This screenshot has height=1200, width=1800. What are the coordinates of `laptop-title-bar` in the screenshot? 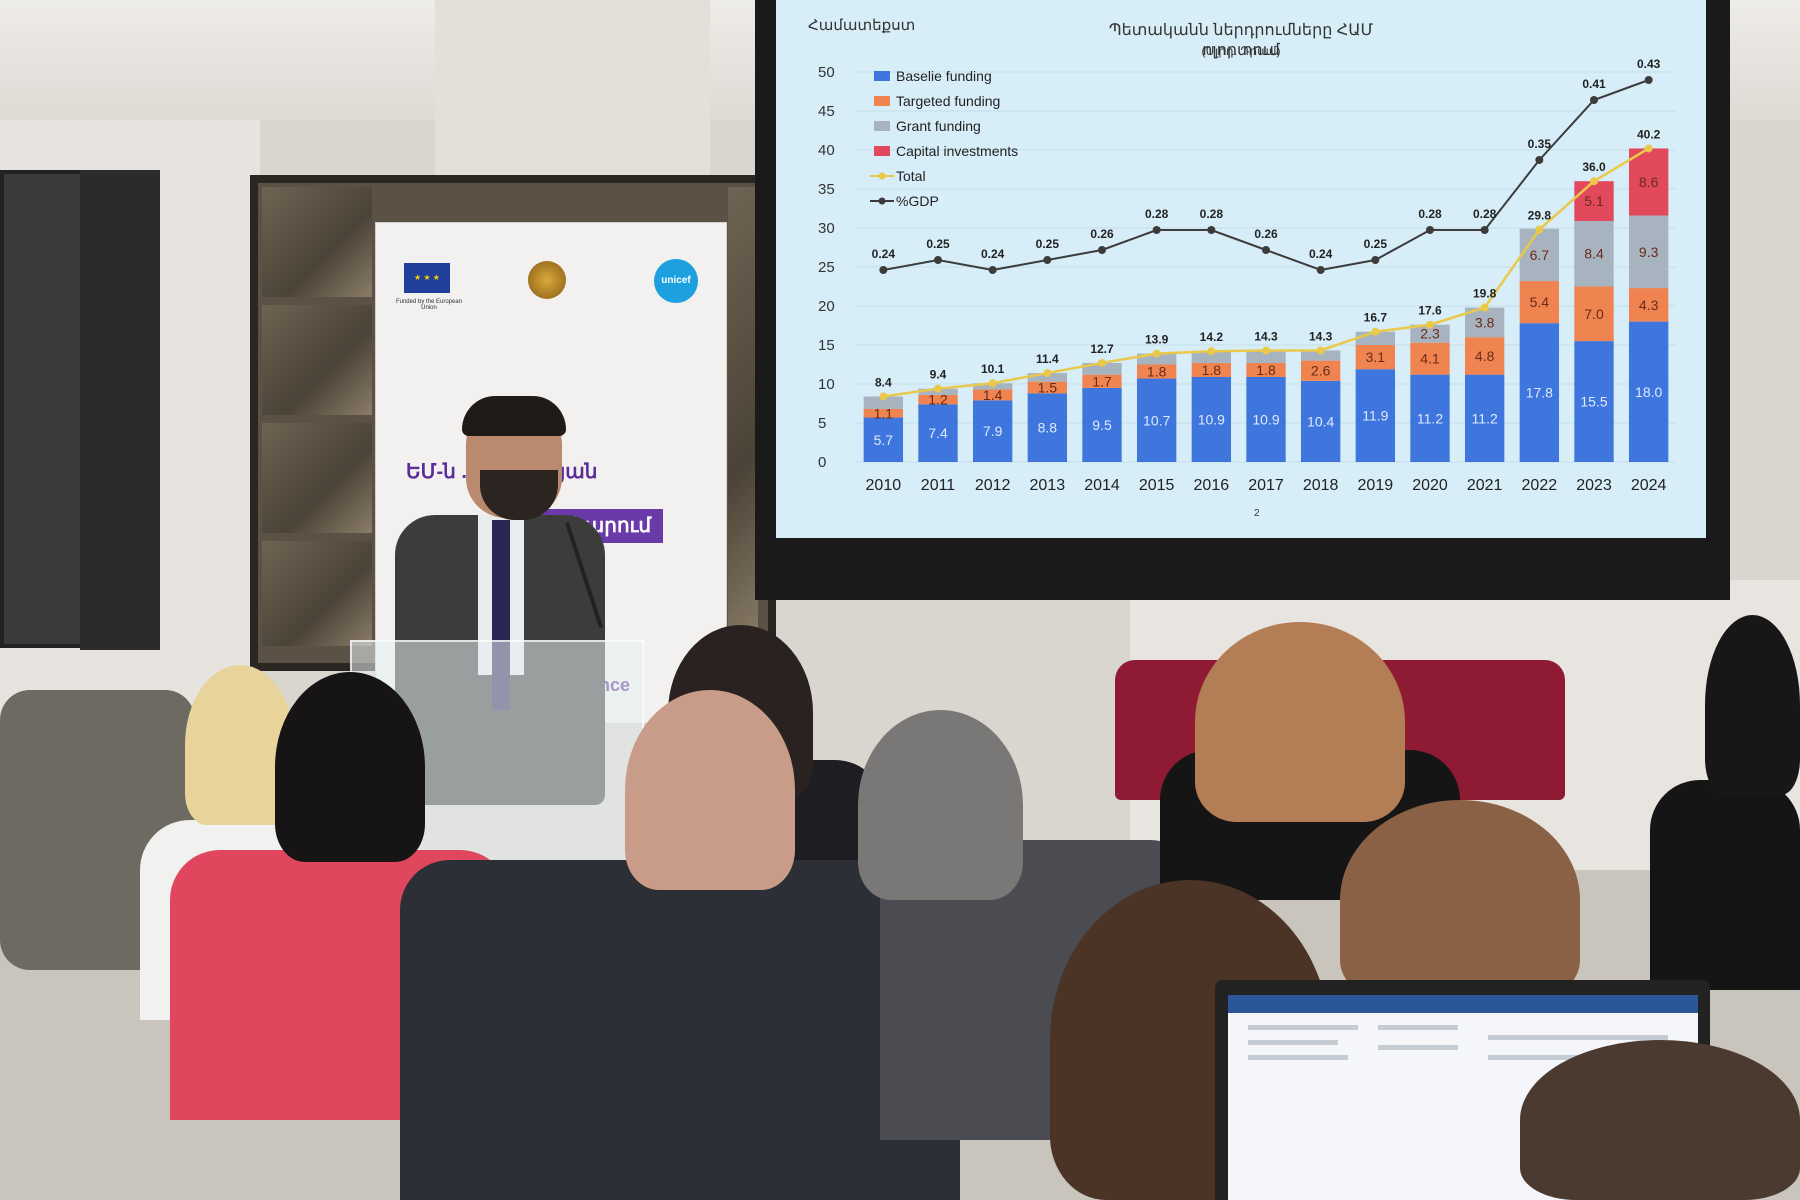 It's located at (1463, 1004).